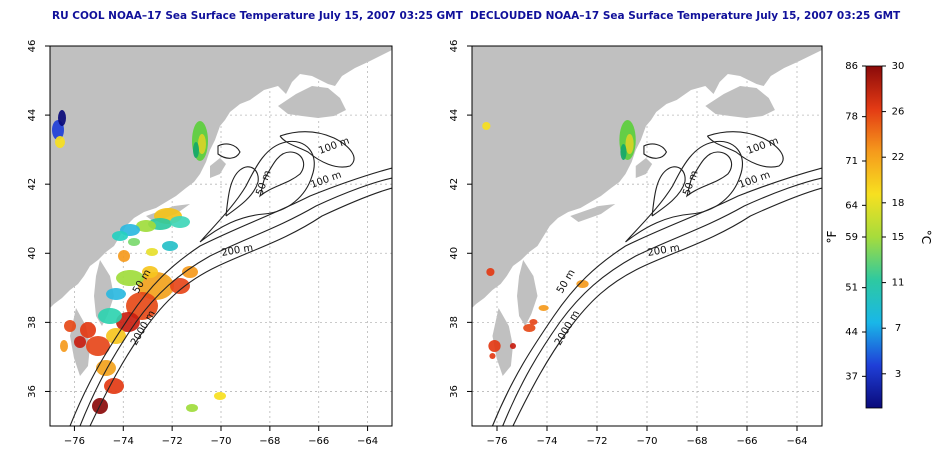 This screenshot has height=475, width=950. Describe the element at coordinates (851, 332) in the screenshot. I see `fahrenheit-tick-label: 44` at that location.